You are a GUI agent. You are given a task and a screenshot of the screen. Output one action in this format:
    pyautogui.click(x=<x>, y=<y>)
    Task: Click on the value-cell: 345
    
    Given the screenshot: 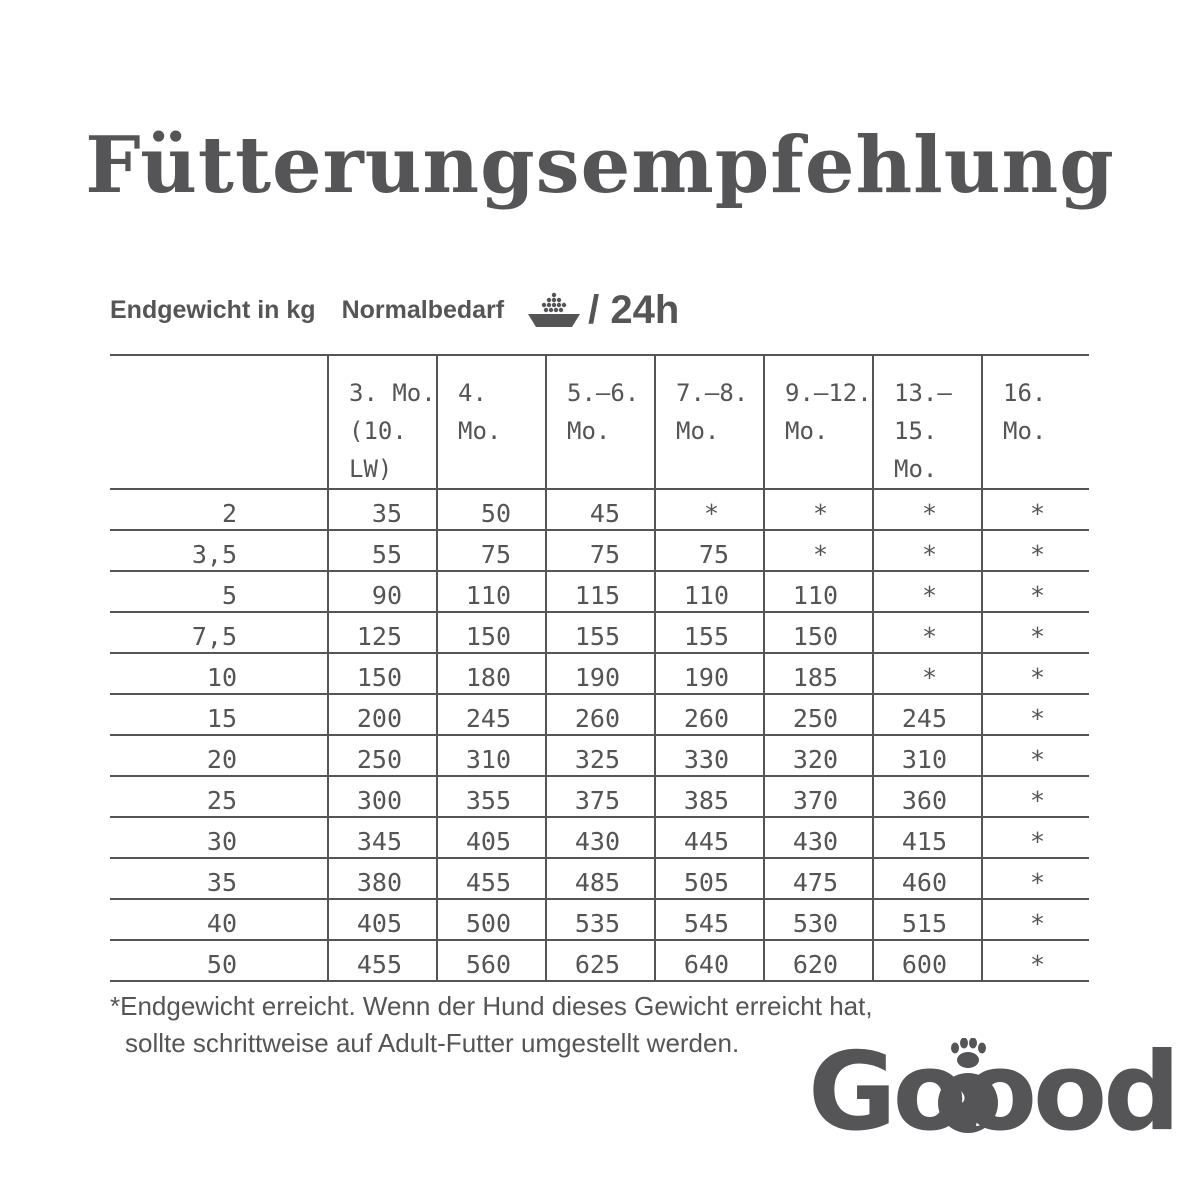 What is the action you would take?
    pyautogui.click(x=382, y=838)
    